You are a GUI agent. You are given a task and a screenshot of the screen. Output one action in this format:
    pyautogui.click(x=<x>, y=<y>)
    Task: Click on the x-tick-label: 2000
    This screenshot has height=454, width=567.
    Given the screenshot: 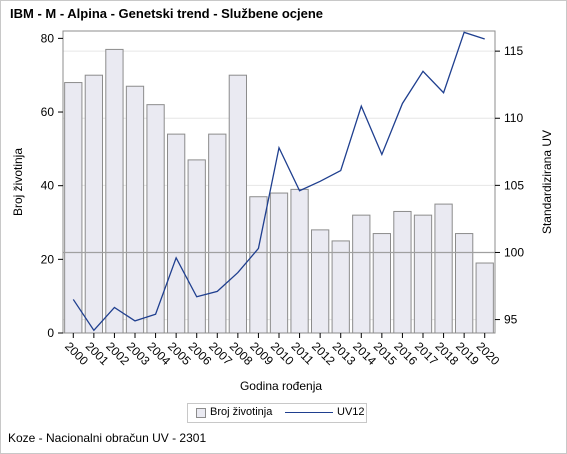 What is the action you would take?
    pyautogui.click(x=76, y=353)
    